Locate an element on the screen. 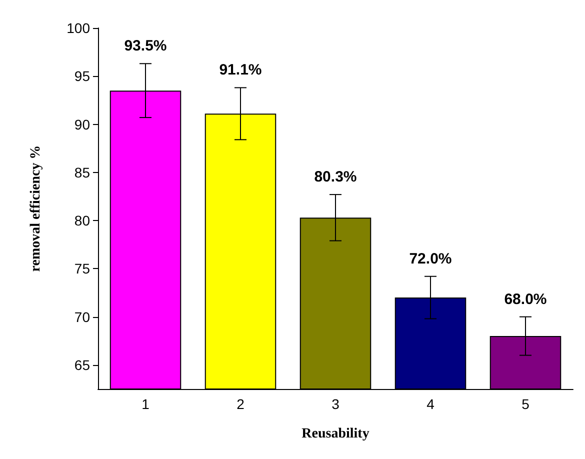 This screenshot has height=459, width=585. data-label: 80.3% is located at coordinates (335, 177).